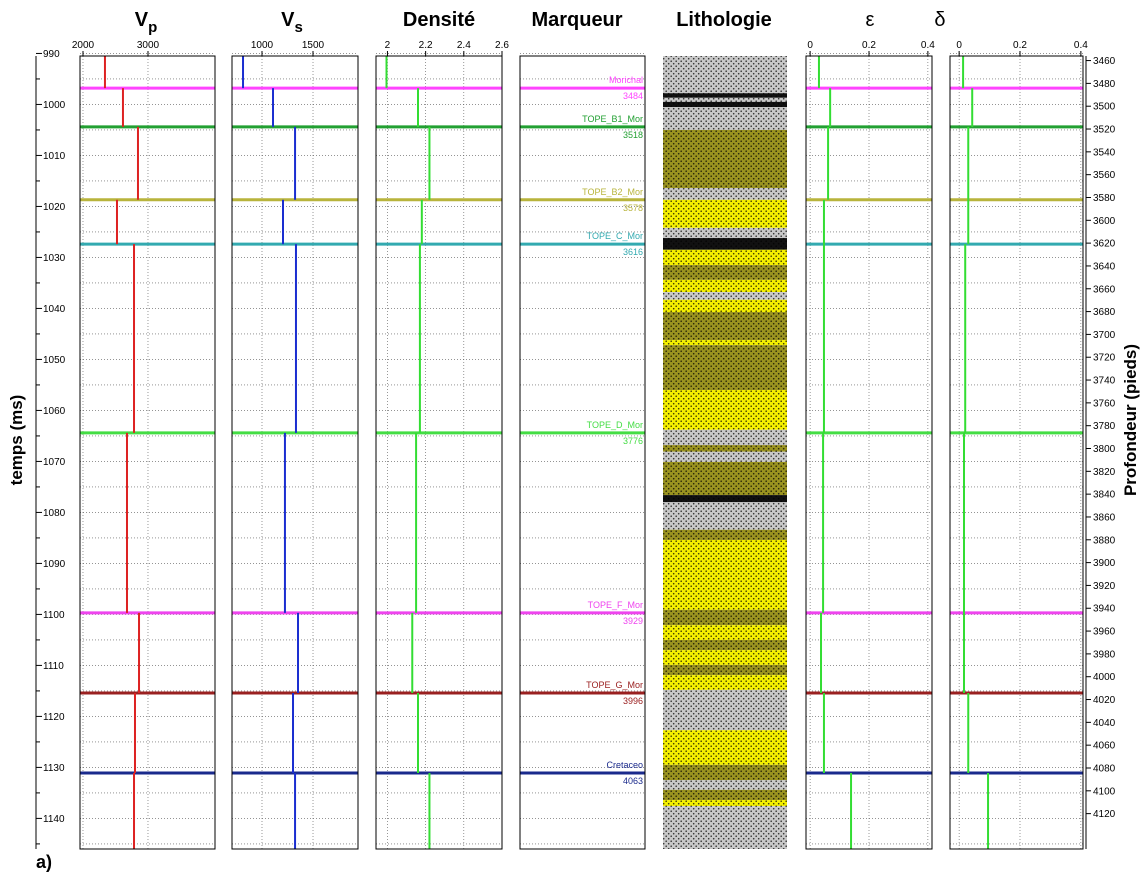 The height and width of the screenshot is (879, 1147). I want to click on depth-tick-label: 3820, so click(1104, 472).